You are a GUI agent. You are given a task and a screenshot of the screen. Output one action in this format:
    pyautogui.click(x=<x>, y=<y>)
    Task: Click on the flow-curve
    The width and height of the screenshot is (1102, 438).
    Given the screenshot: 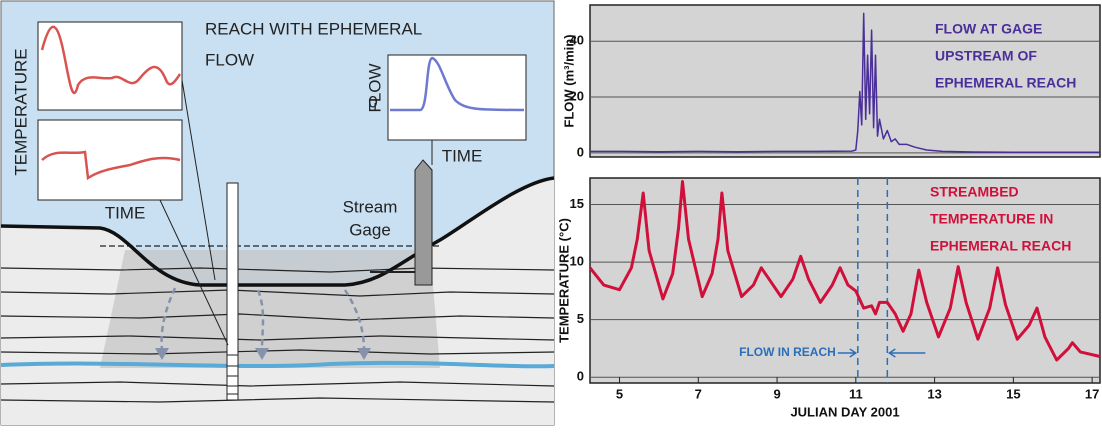 What is the action you would take?
    pyautogui.click(x=457, y=84)
    